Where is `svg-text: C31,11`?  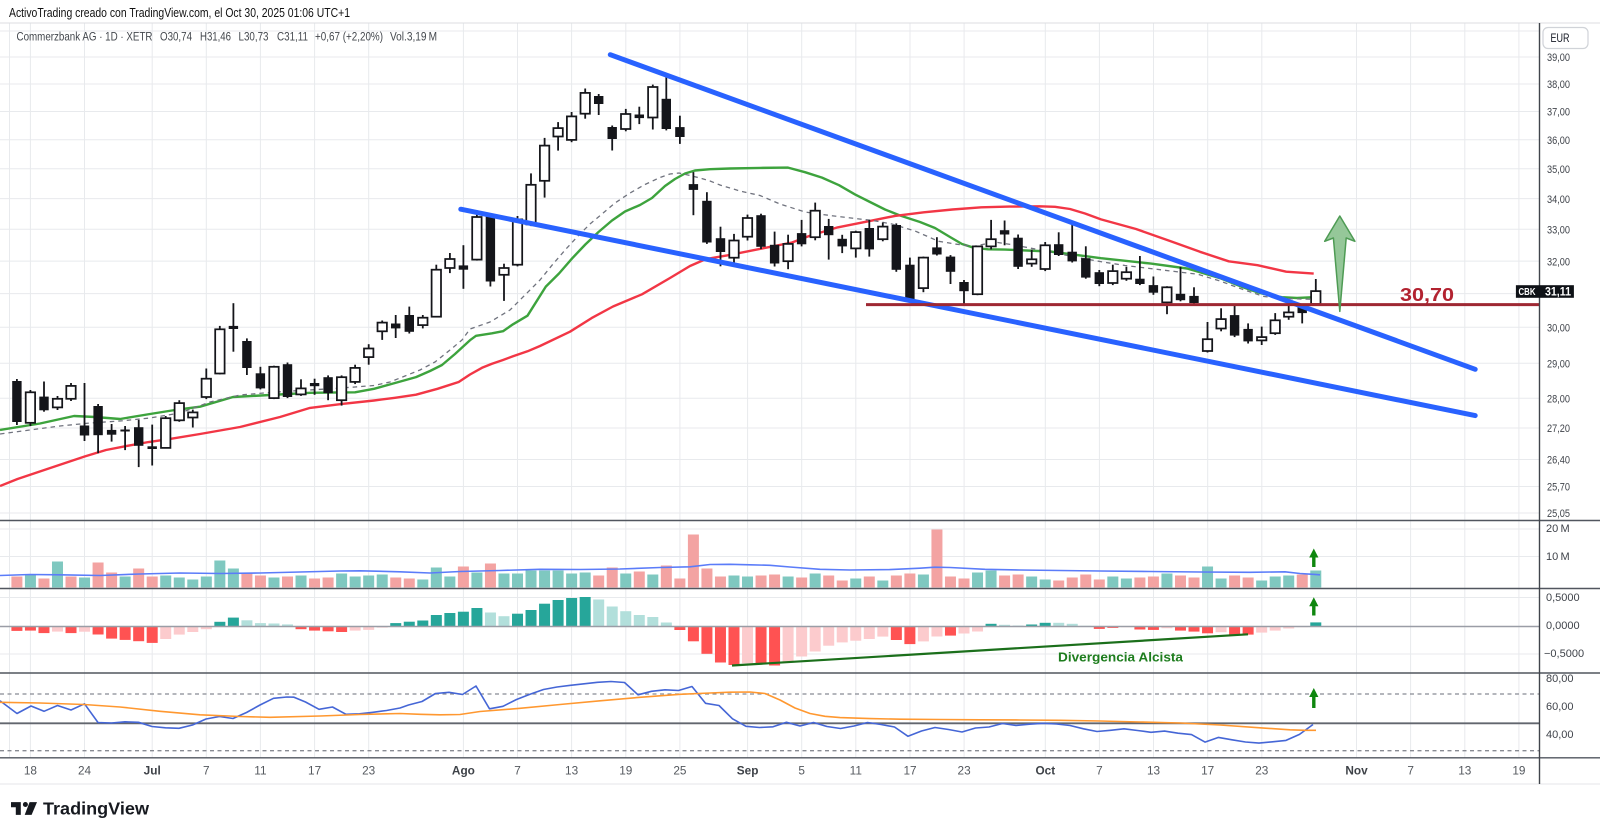 svg-text: C31,11 is located at coordinates (292, 37).